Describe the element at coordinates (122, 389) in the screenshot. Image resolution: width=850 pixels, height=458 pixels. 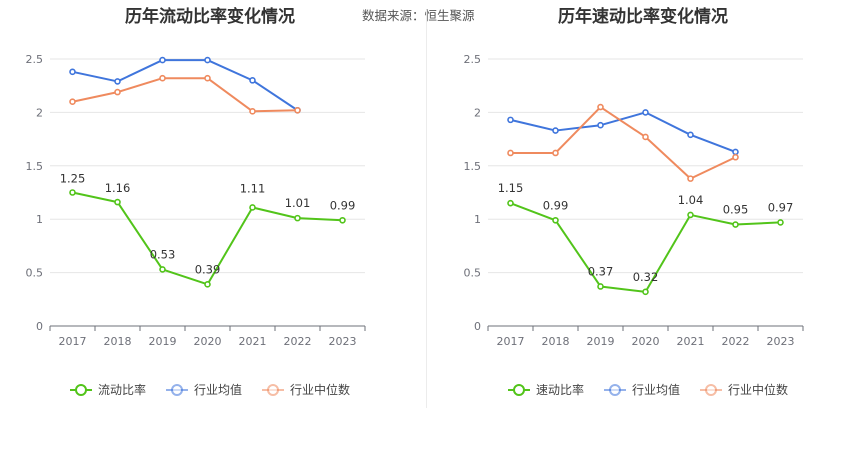
I see `legend-label: 流动比率` at that location.